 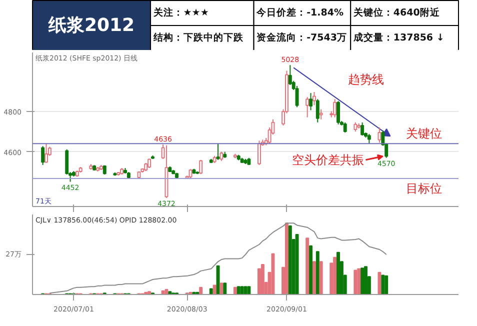 I want to click on text: 结构：下跌中的下跌, so click(x=198, y=38).